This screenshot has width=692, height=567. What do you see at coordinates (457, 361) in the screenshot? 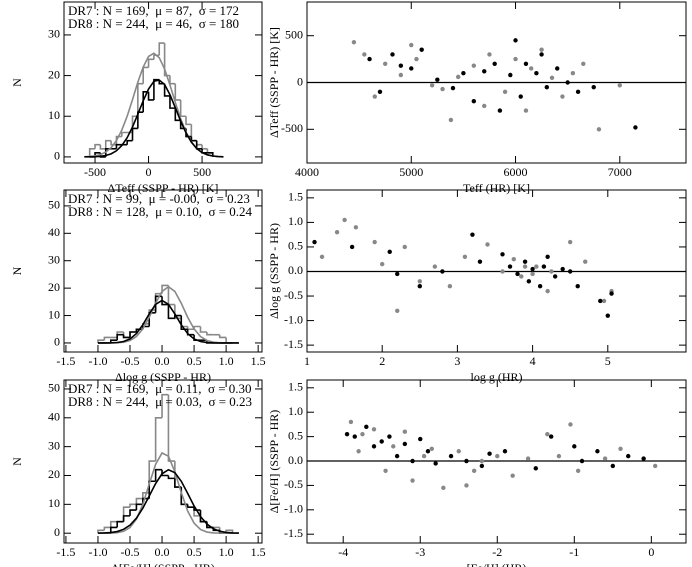
I see `x-tick-label: 3` at bounding box center [457, 361].